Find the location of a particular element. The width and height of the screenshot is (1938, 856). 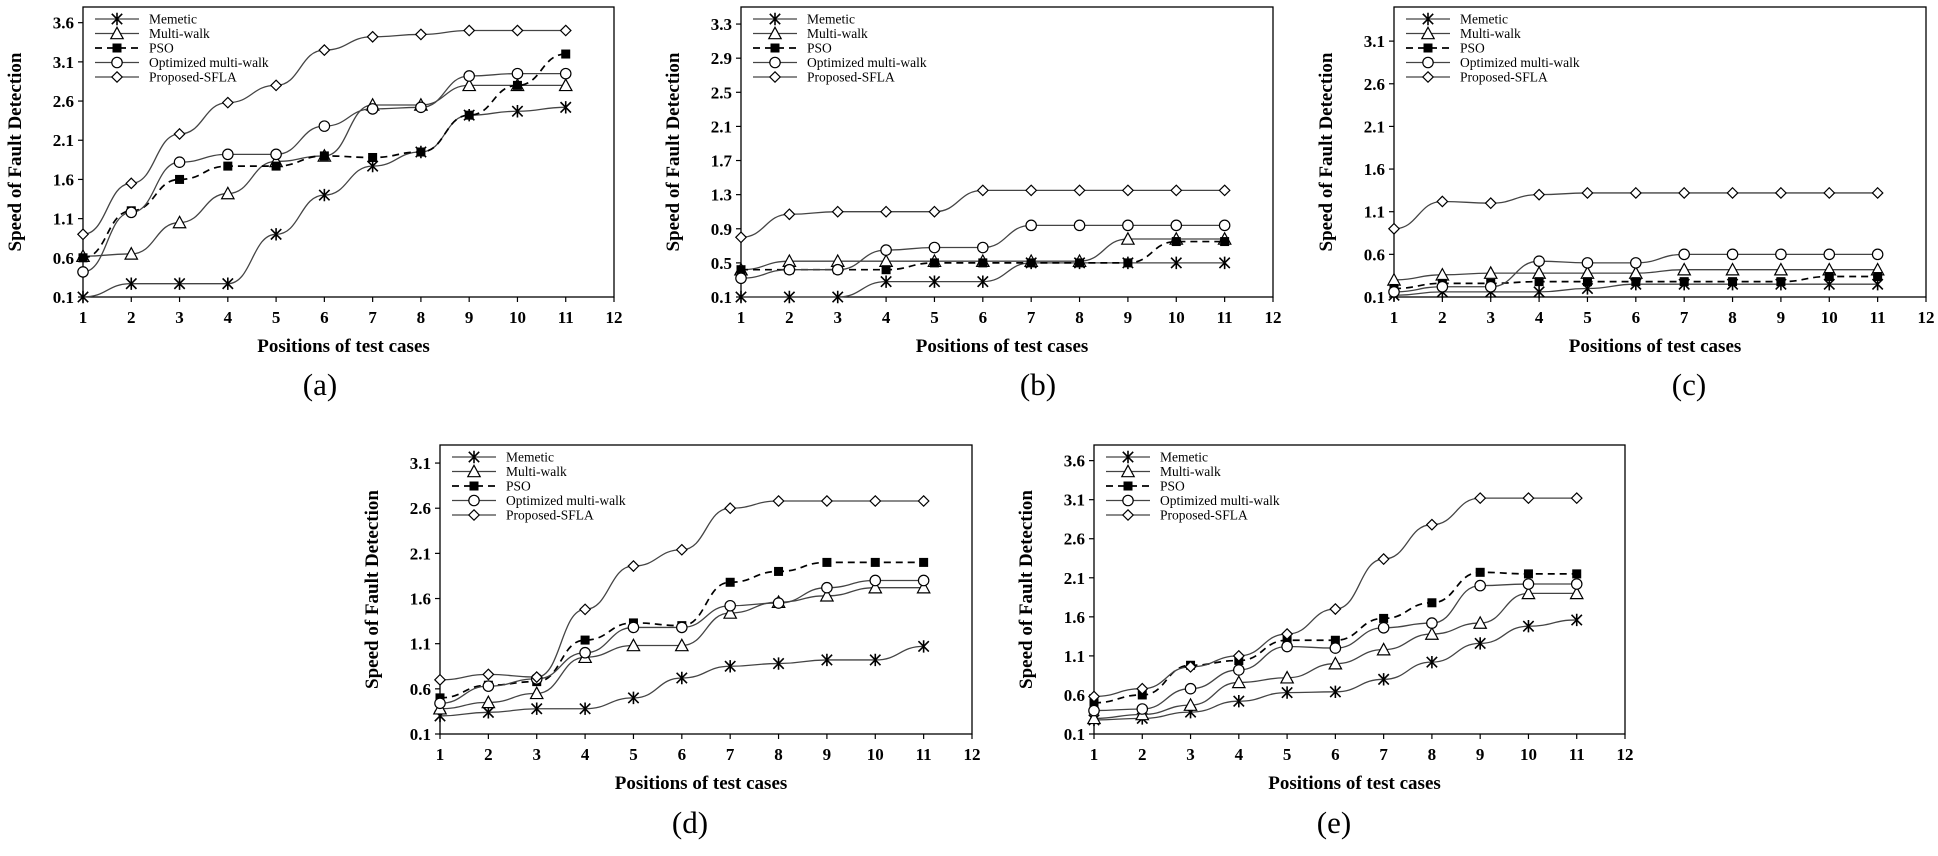

legend-label: Proposed-SFLA is located at coordinates (851, 77).